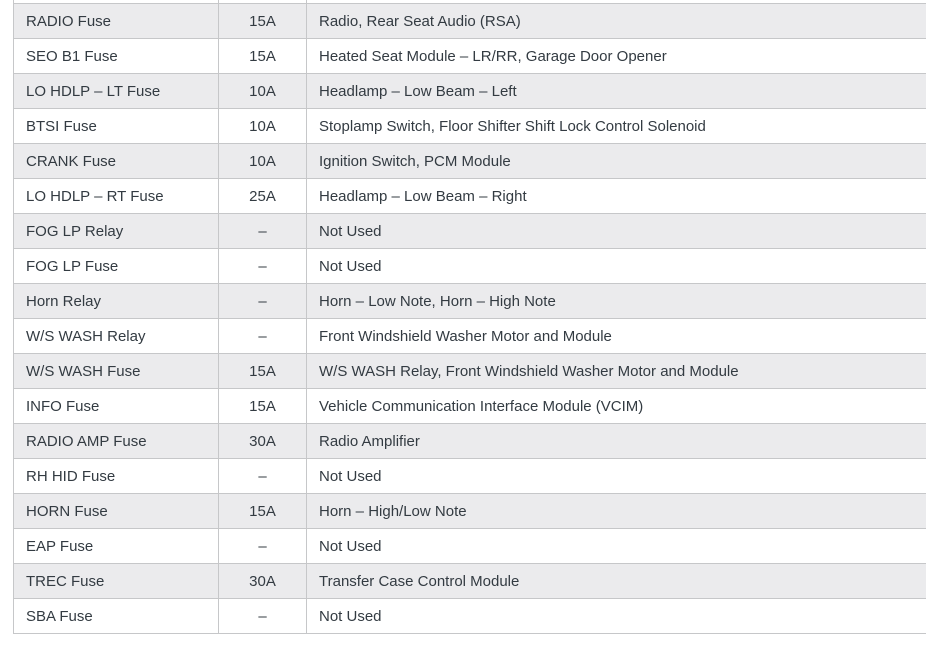 The height and width of the screenshot is (656, 926). Describe the element at coordinates (116, 56) in the screenshot. I see `fuse-name-cell: SEO B1 Fuse` at that location.